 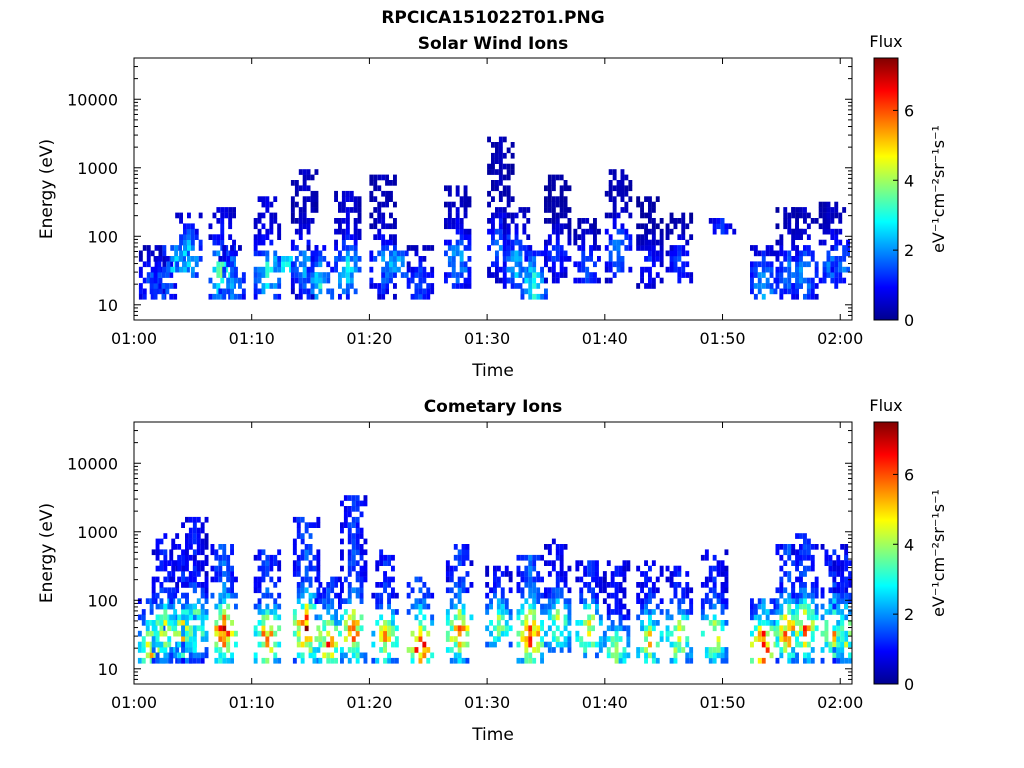 I want to click on panel-title: Solar Wind Ions, so click(x=493, y=44).